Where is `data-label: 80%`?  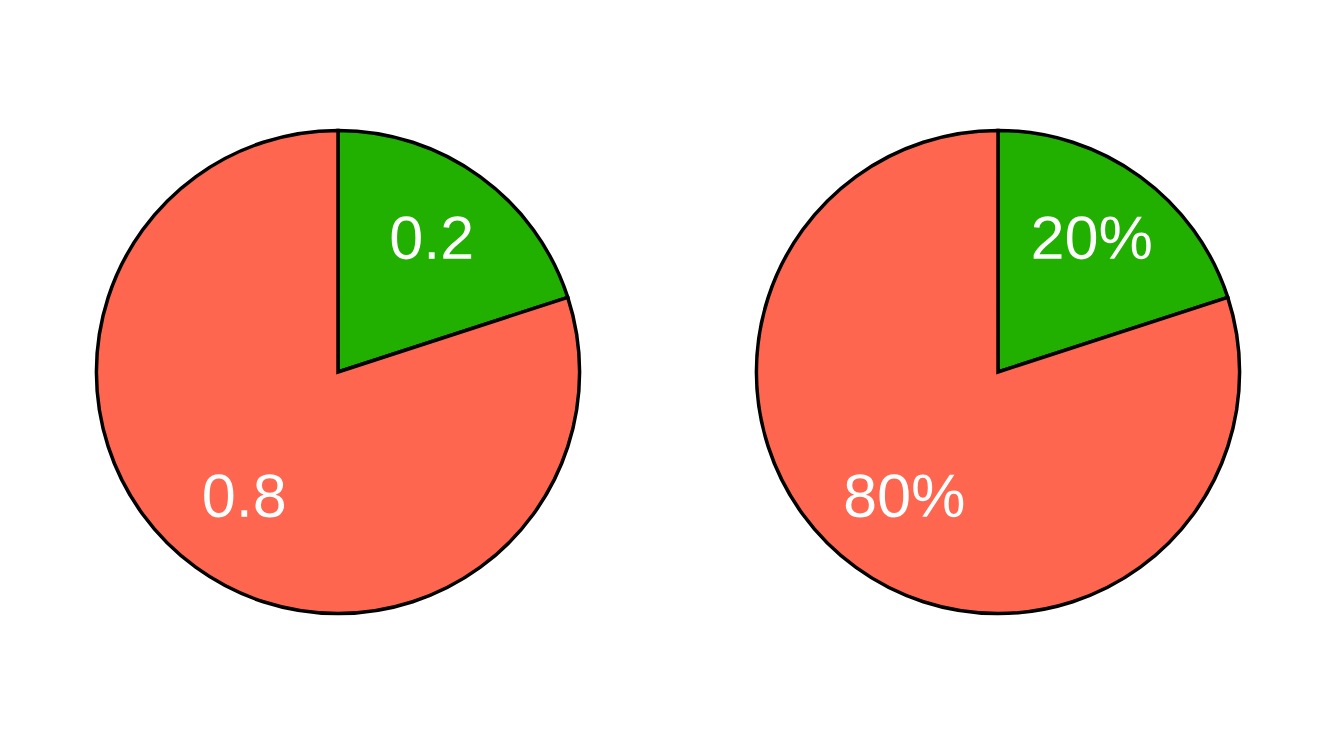
data-label: 80% is located at coordinates (904, 496).